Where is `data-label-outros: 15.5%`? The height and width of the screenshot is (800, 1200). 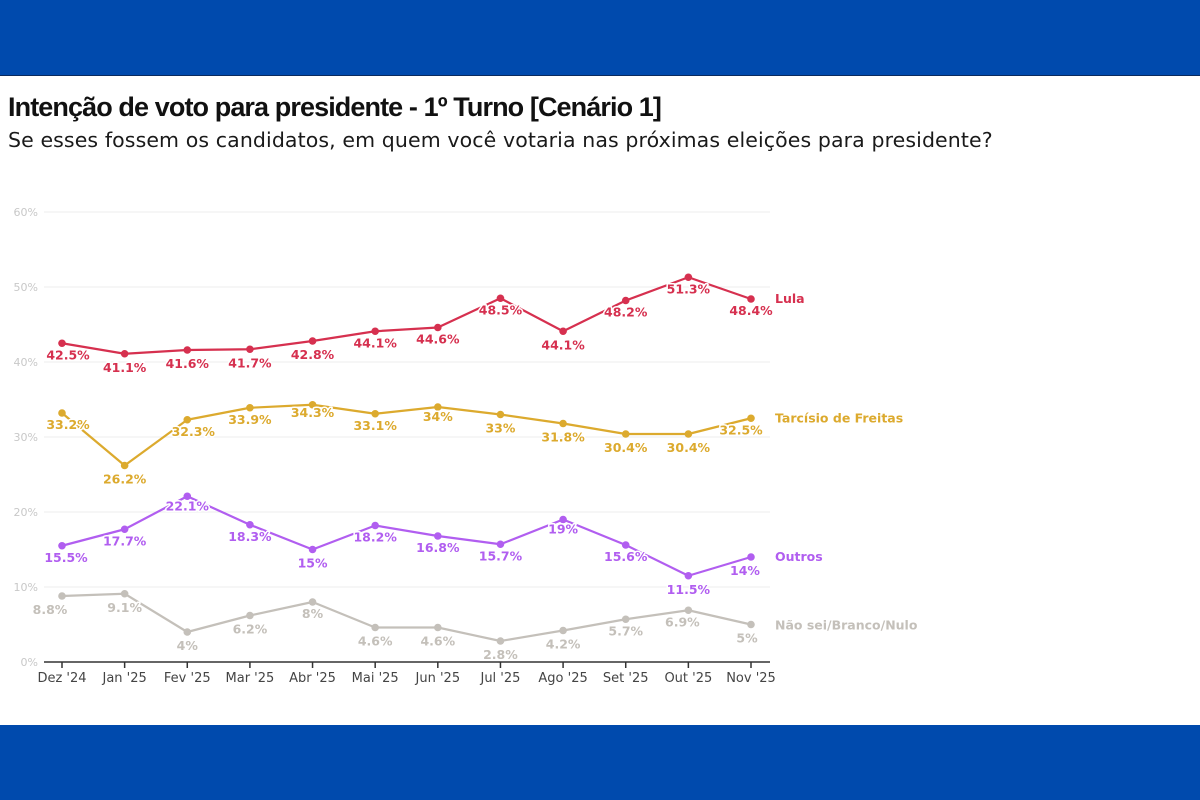
data-label-outros: 15.5% is located at coordinates (66, 557).